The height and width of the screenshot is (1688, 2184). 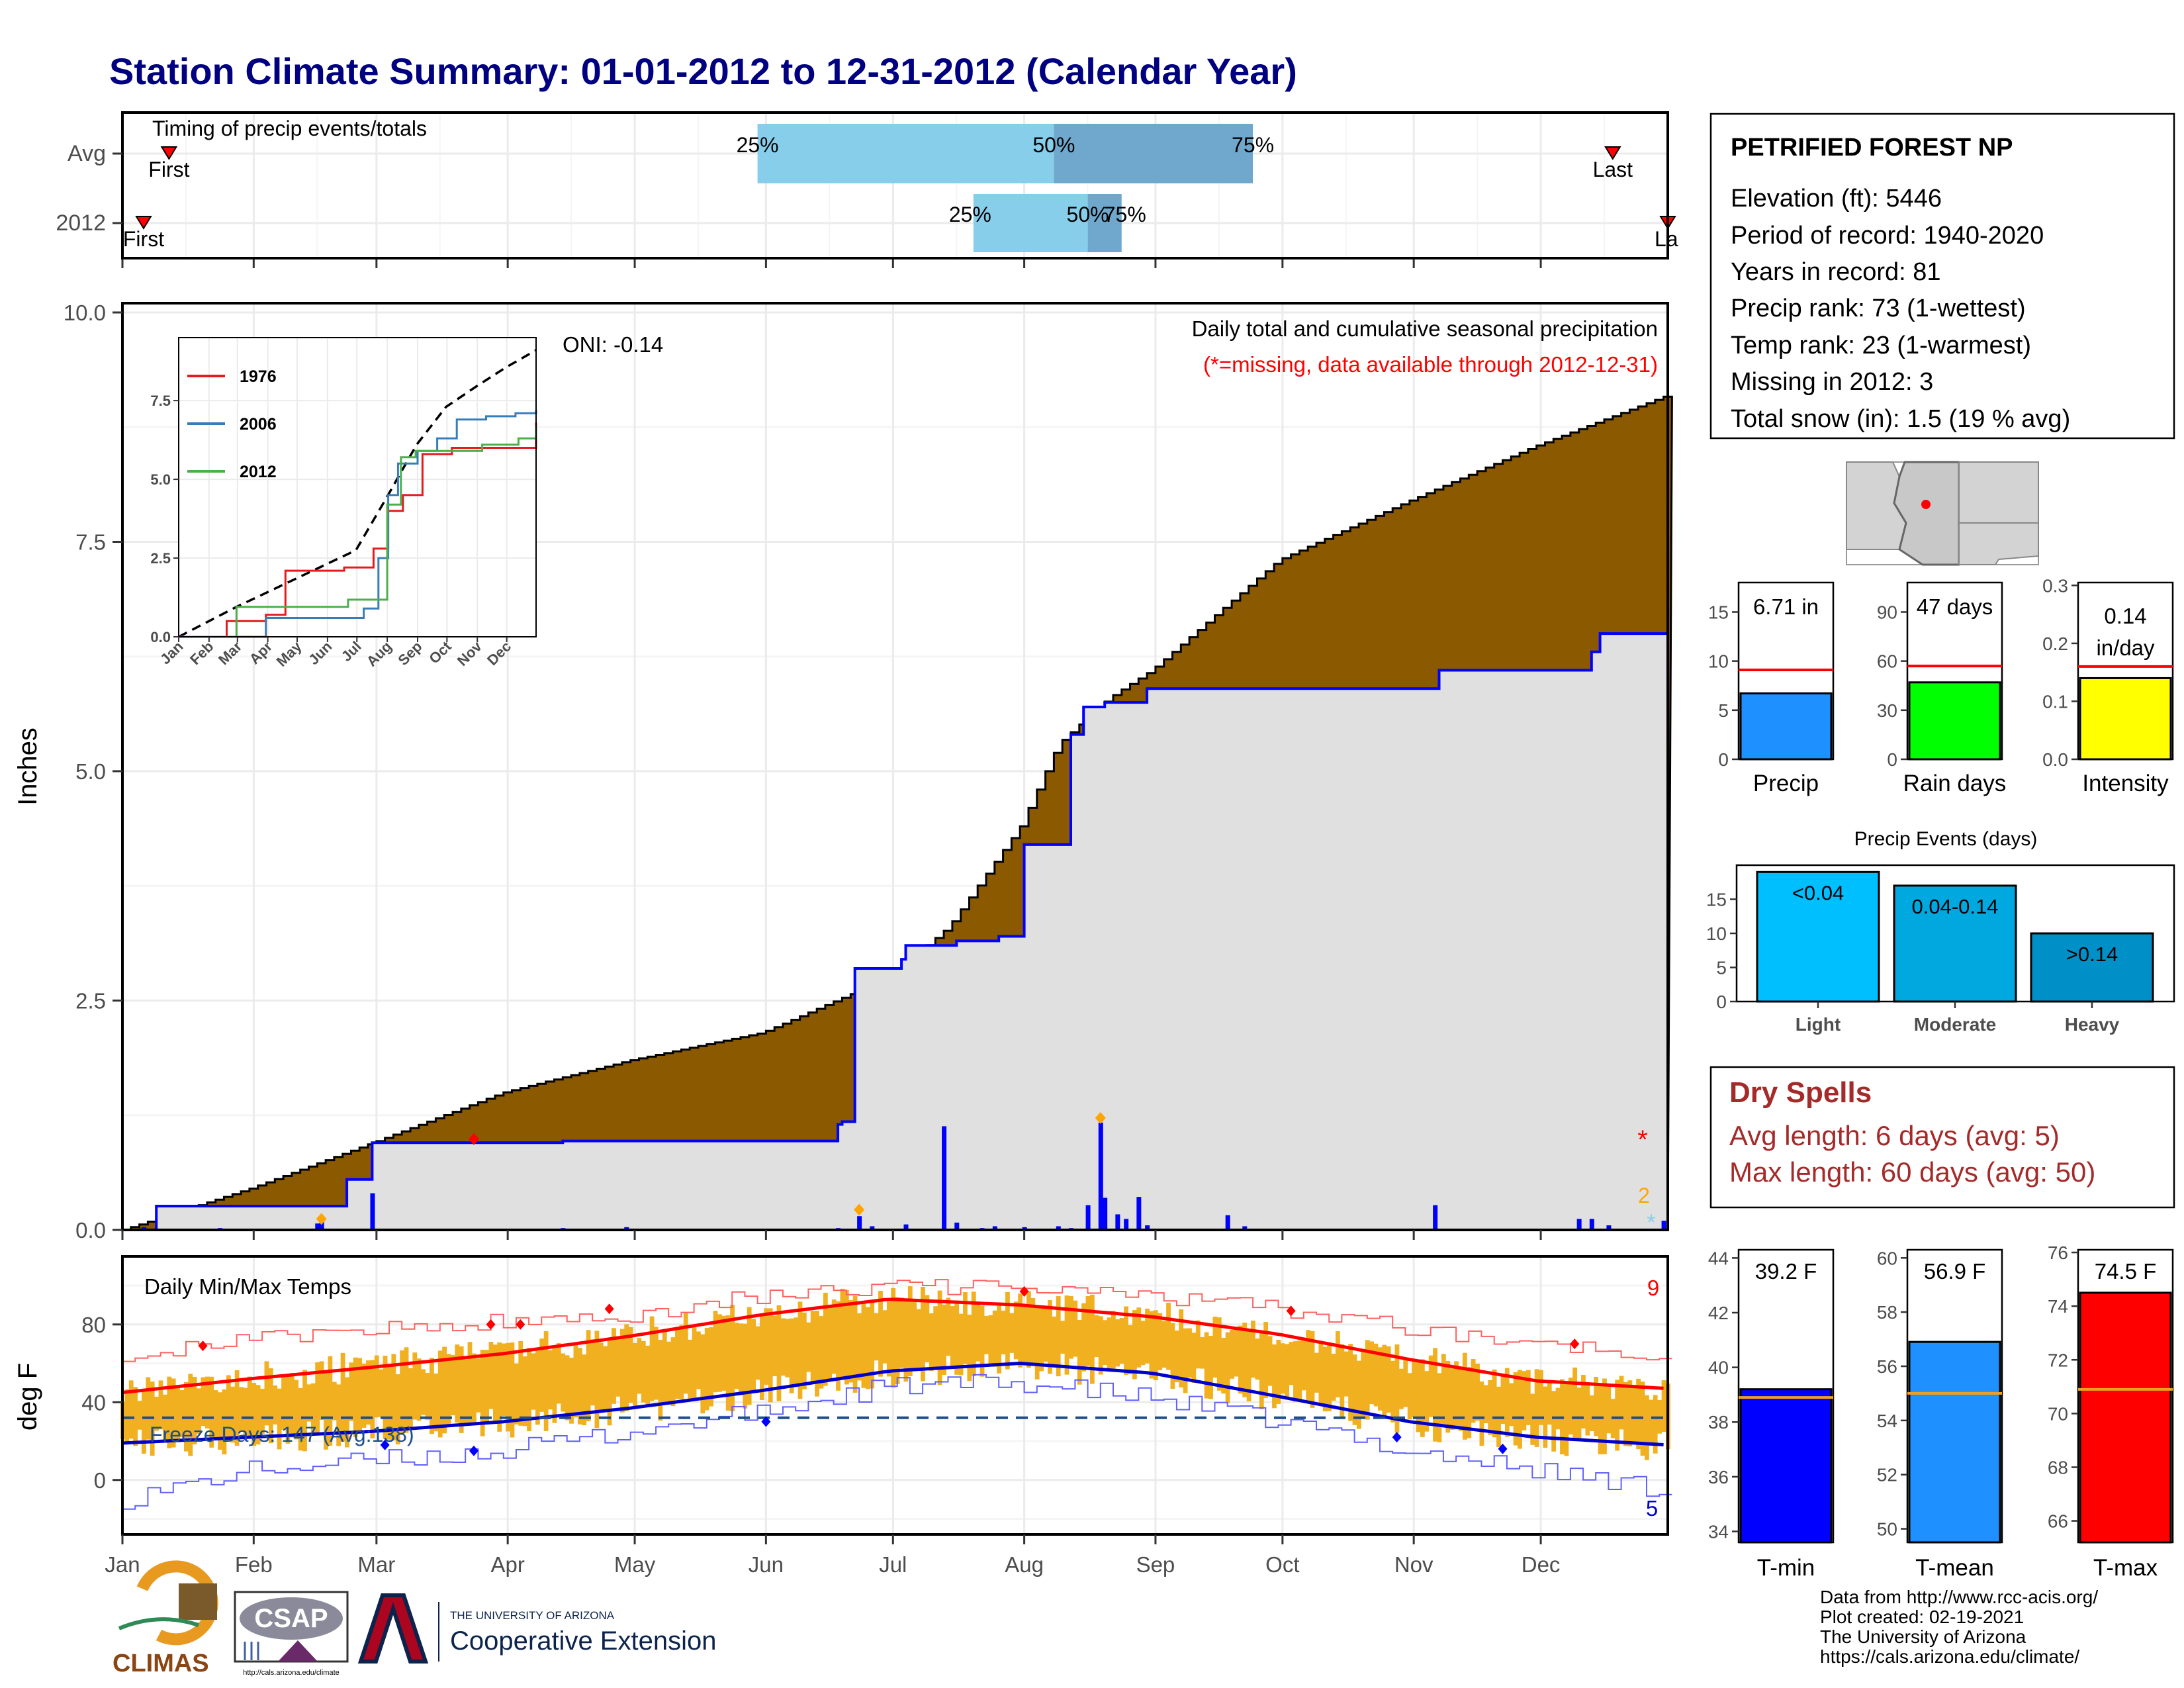 I want to click on daily-precip-bars, so click(x=903, y=1176).